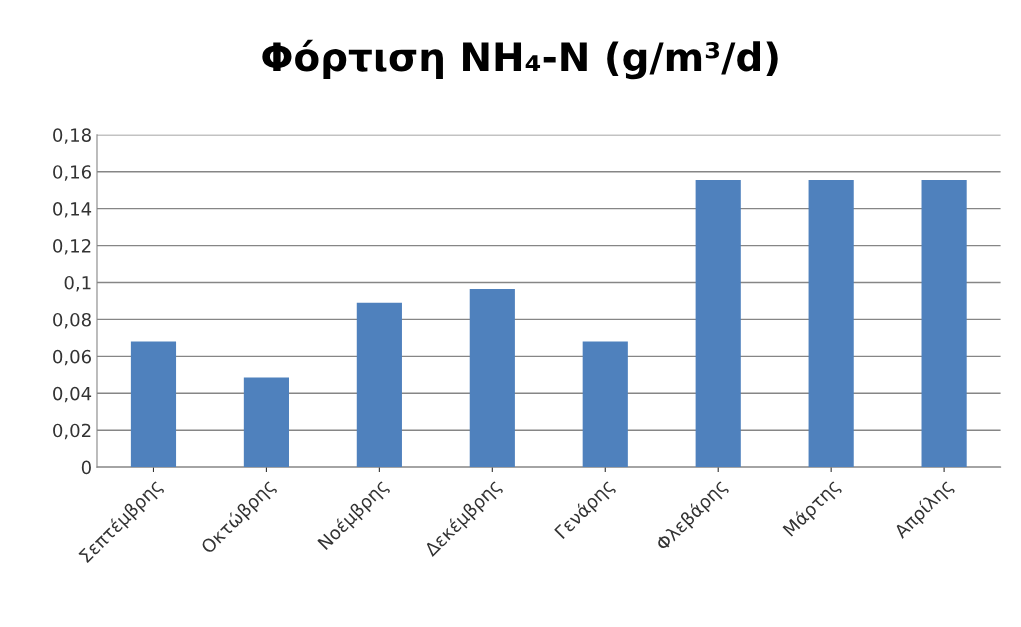 The height and width of the screenshot is (627, 1021). What do you see at coordinates (72, 210) in the screenshot?
I see `y-tick-label: 0,14` at bounding box center [72, 210].